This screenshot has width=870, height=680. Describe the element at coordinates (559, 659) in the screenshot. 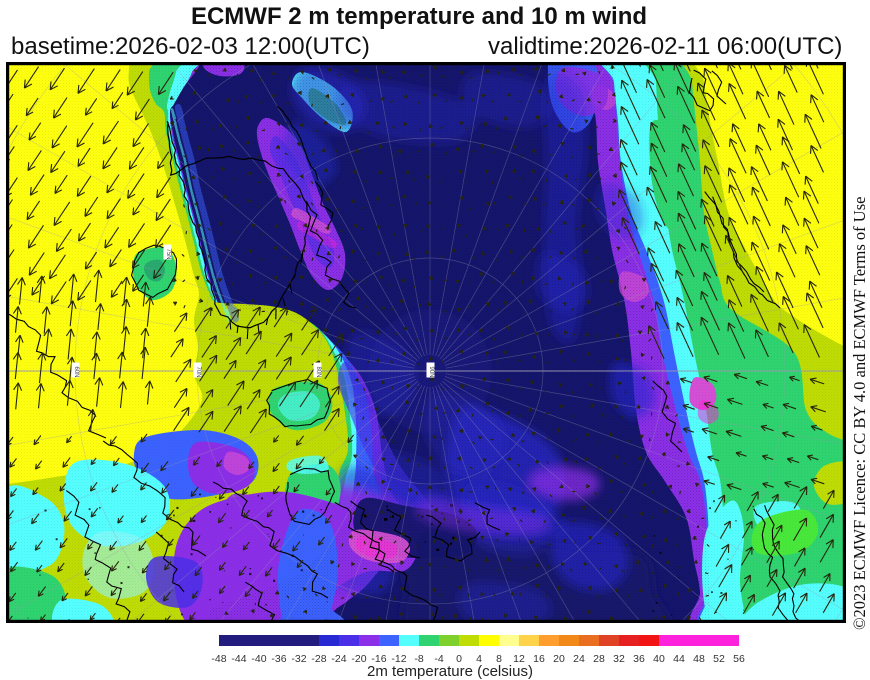

I see `svg-text: 20` at that location.